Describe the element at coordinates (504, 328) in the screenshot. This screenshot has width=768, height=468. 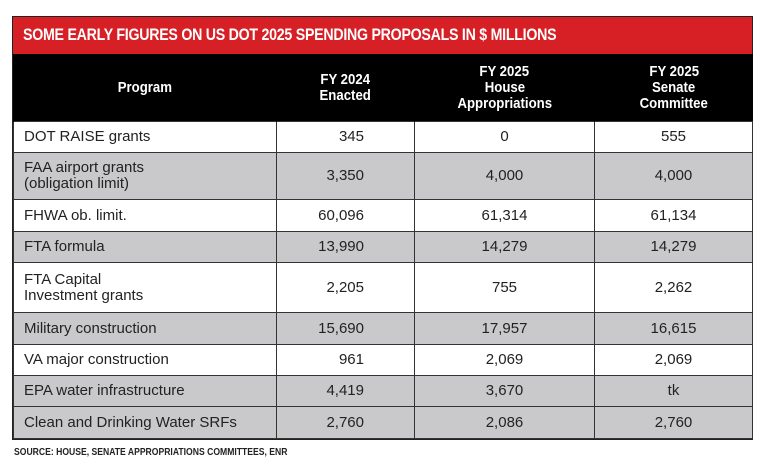
I see `house-cell: 17,957` at that location.